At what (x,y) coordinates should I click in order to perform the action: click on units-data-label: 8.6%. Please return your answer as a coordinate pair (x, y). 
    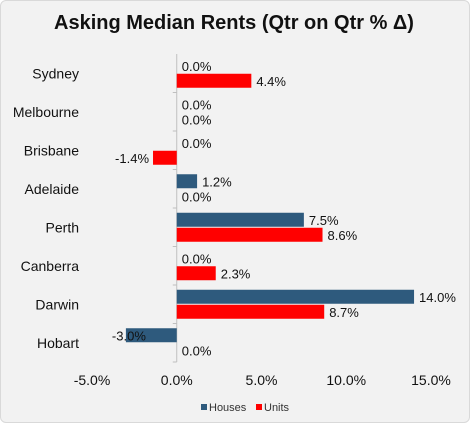
    Looking at the image, I should click on (343, 235).